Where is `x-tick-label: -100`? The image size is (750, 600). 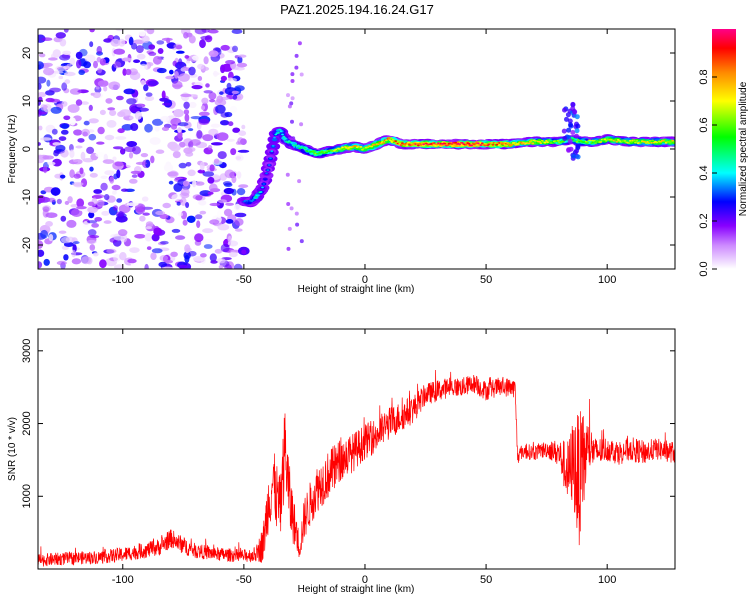
x-tick-label: -100 is located at coordinates (123, 280).